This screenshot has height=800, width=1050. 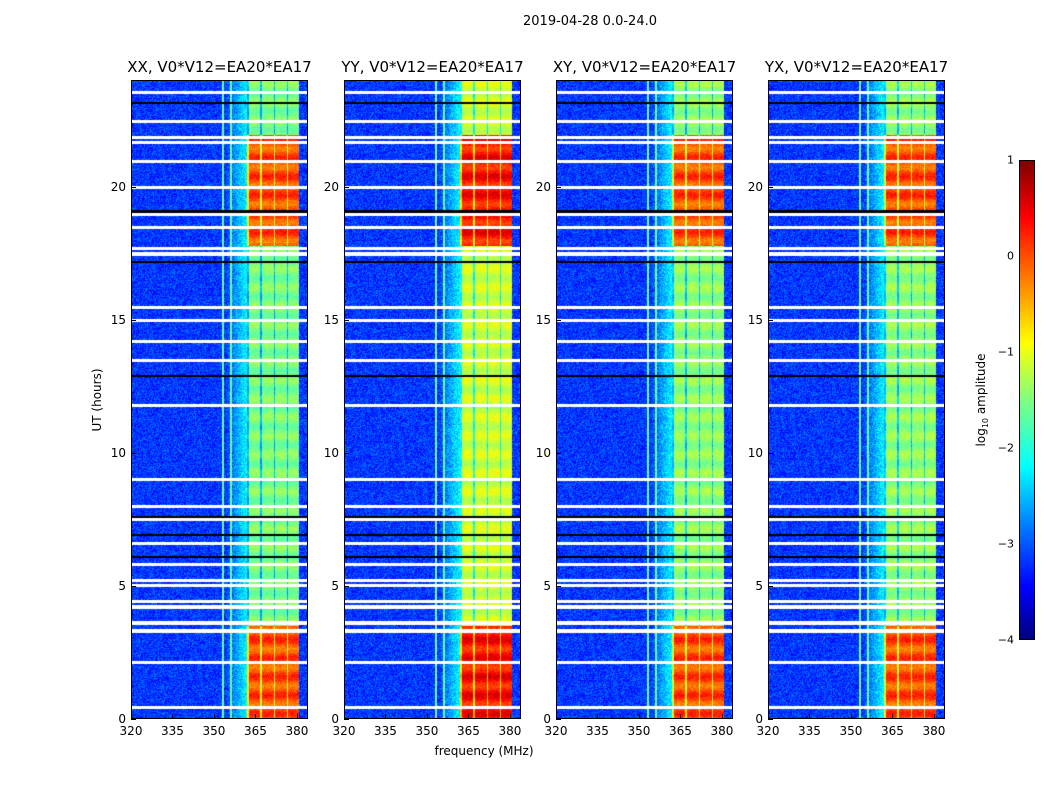 What do you see at coordinates (644, 67) in the screenshot?
I see `panel-title: XY, V0*V12=EA20*EA17` at bounding box center [644, 67].